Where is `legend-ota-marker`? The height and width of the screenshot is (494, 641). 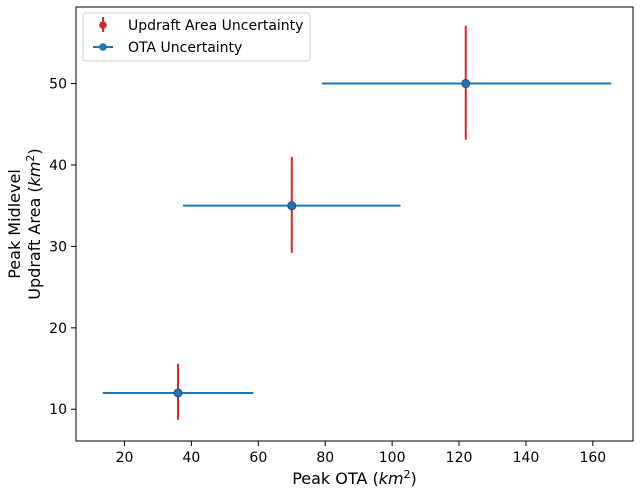
legend-ota-marker is located at coordinates (103, 47).